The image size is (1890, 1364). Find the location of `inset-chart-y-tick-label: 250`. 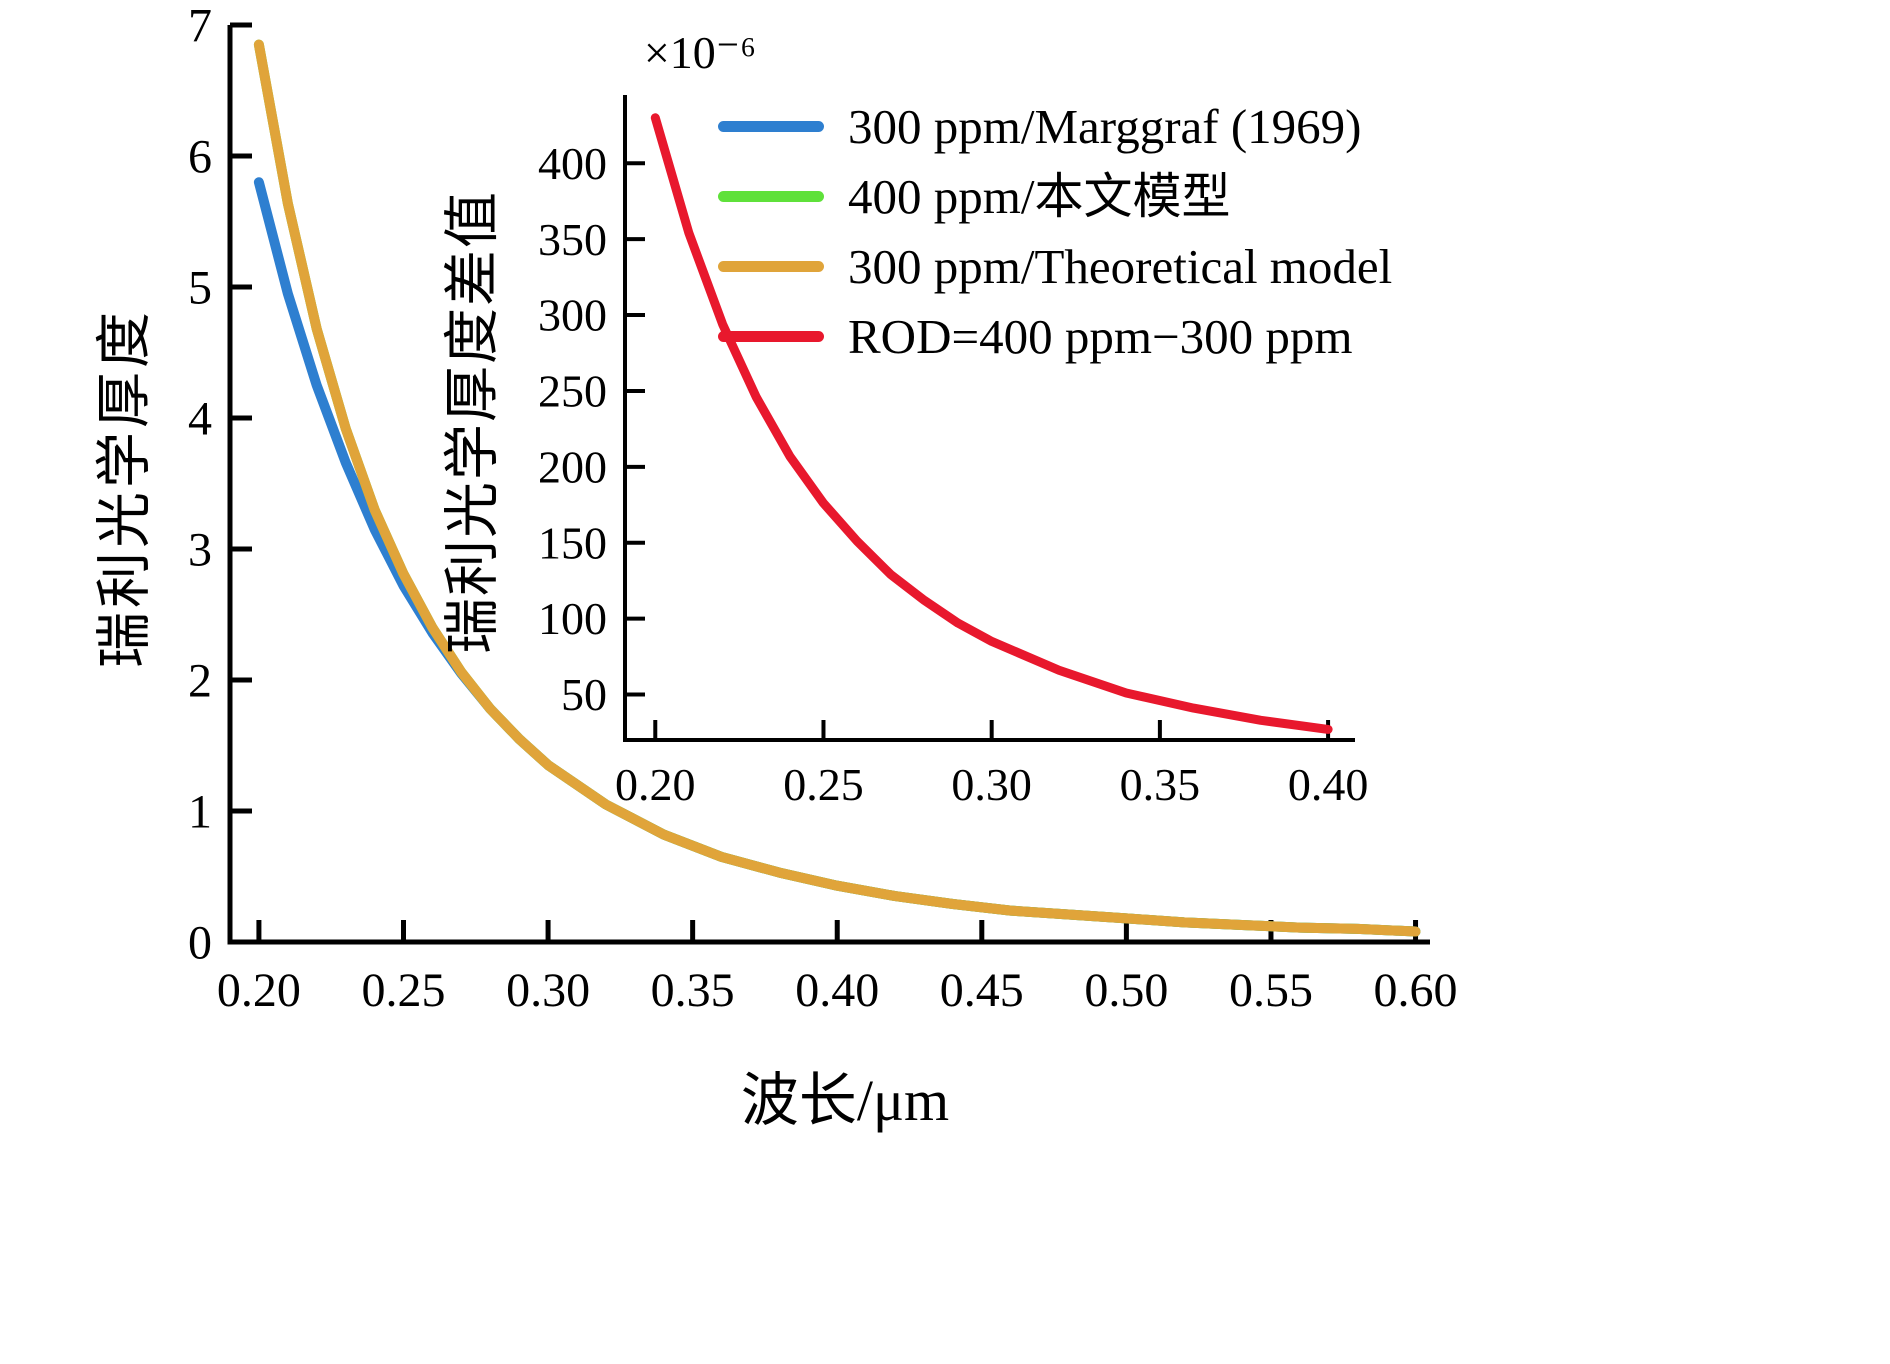

inset-chart-y-tick-label: 250 is located at coordinates (572, 391).